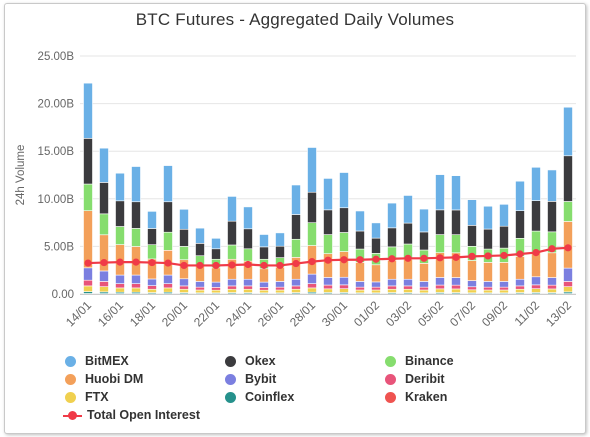 The height and width of the screenshot is (437, 590). Describe the element at coordinates (131, 415) in the screenshot. I see `legend-item-total-open-interest: Total Open Interest` at that location.